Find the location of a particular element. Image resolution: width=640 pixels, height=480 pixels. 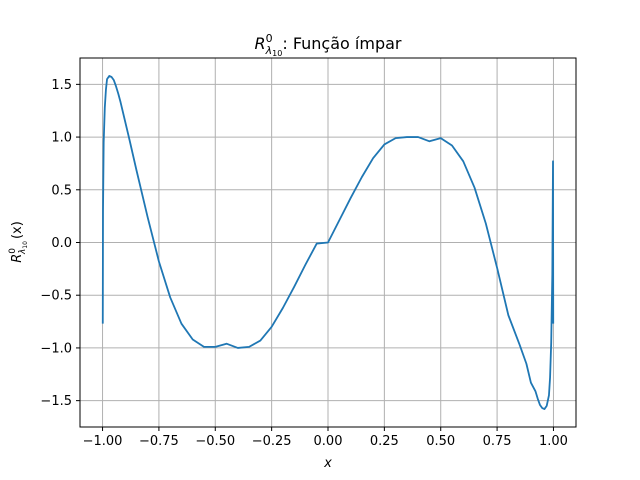

title-subscript: λ is located at coordinates (269, 50).